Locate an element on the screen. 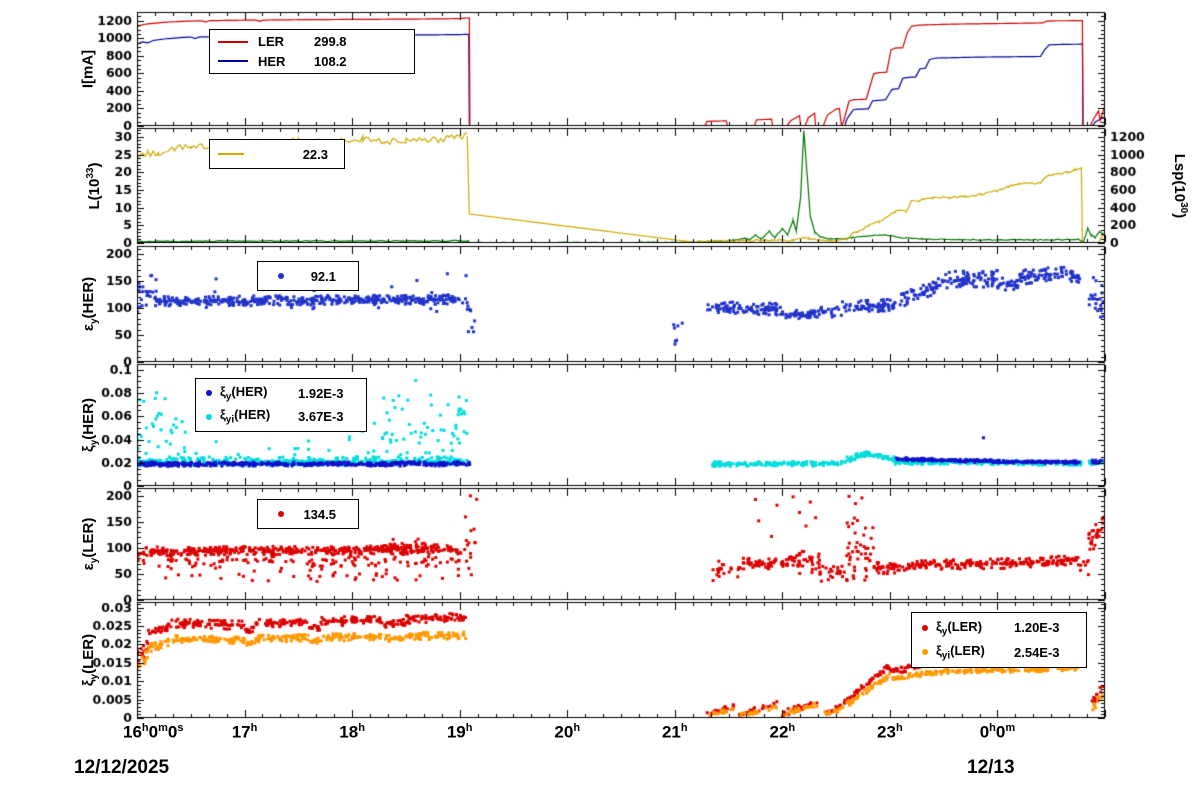 The image size is (1200, 798). legend-row: ξy(HER) 1.92E-3 is located at coordinates (281, 393).